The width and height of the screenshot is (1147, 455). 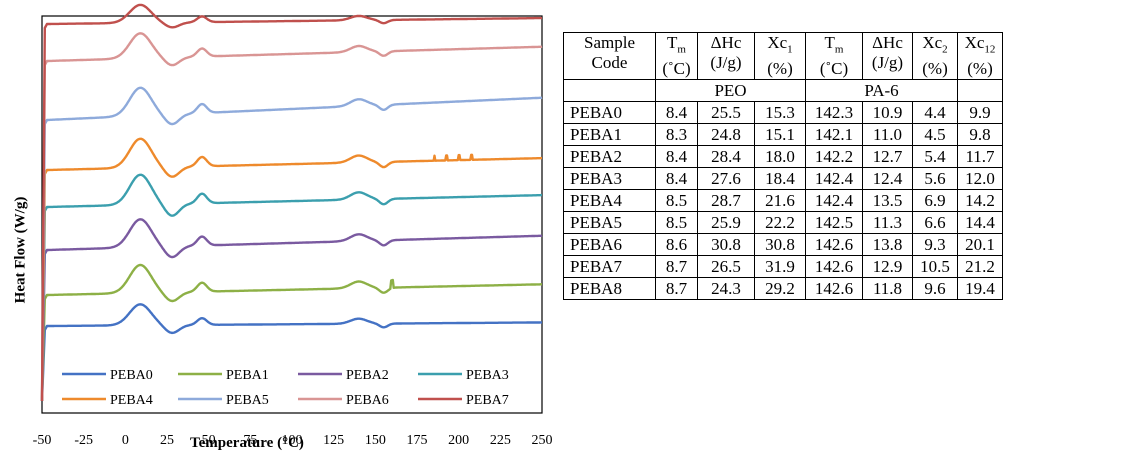 What do you see at coordinates (935, 113) in the screenshot?
I see `table-cell-value: 4.4` at bounding box center [935, 113].